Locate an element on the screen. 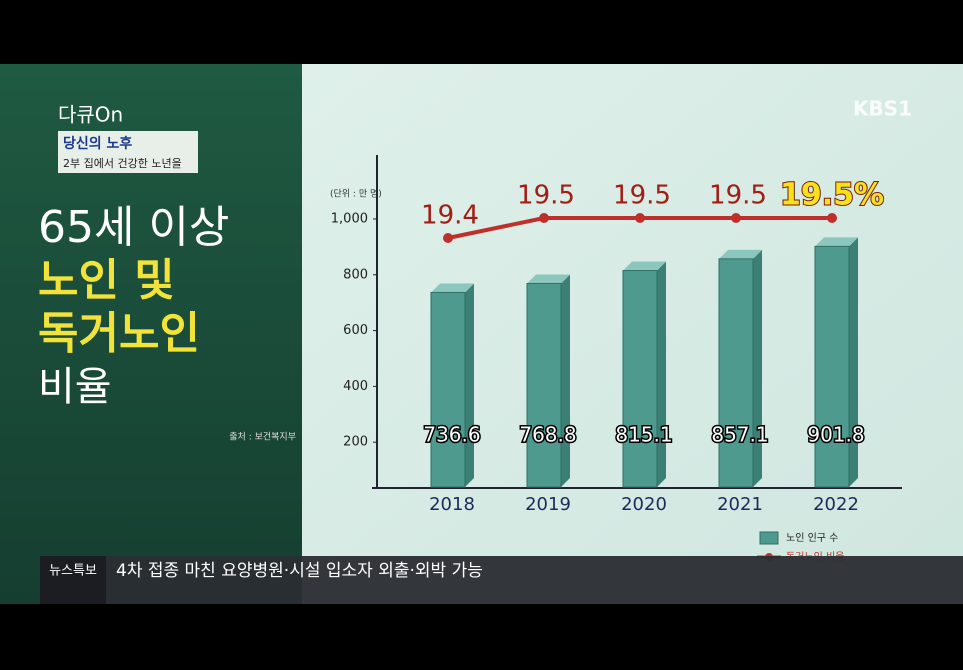 This screenshot has height=670, width=963. headline: 노인 및 is located at coordinates (106, 280).